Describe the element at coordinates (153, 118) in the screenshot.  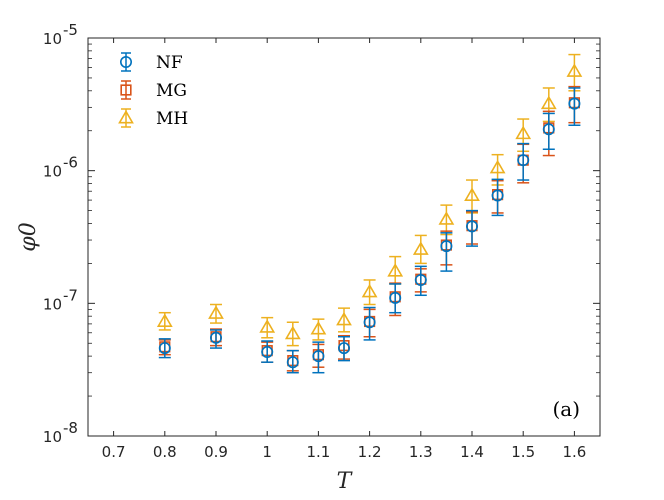
I see `legend-item-mh: MH` at that location.